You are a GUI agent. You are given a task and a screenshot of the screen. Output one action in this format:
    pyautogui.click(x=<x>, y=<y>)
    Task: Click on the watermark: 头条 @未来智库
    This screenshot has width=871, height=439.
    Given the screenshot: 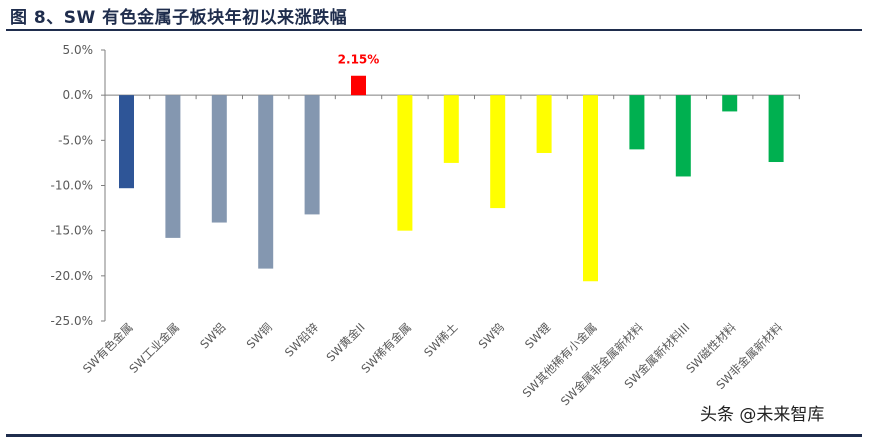 What is the action you would take?
    pyautogui.click(x=762, y=415)
    